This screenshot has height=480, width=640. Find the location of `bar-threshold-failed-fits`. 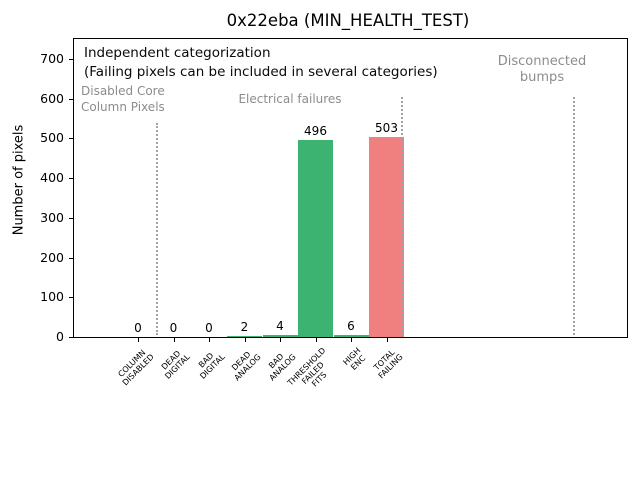

bar-threshold-failed-fits is located at coordinates (315, 238).